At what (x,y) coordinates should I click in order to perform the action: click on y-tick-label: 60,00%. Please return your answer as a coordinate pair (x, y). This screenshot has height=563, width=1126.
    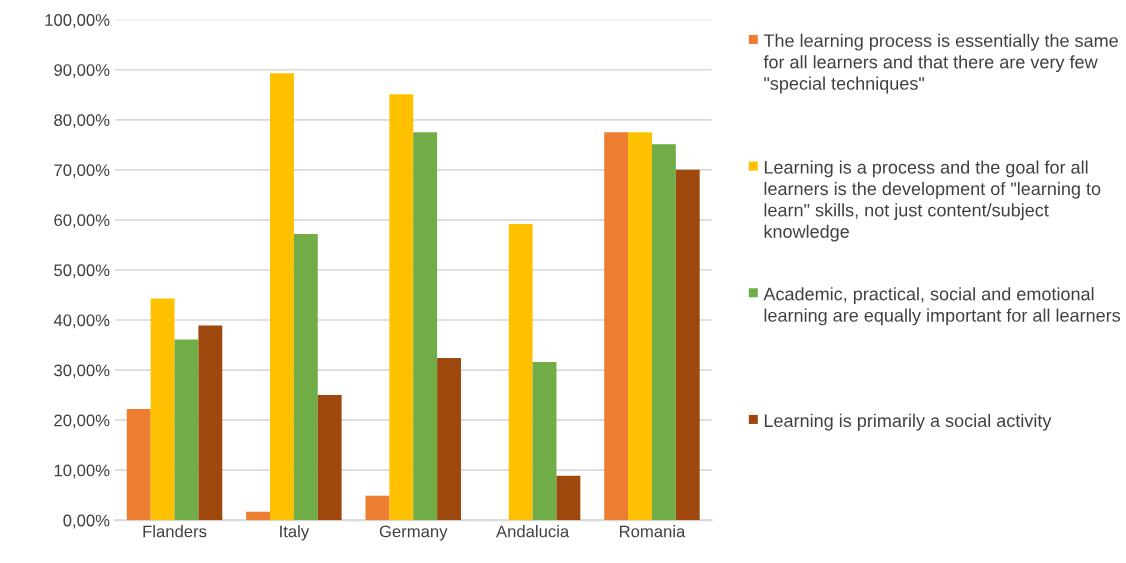
    Looking at the image, I should click on (82, 221).